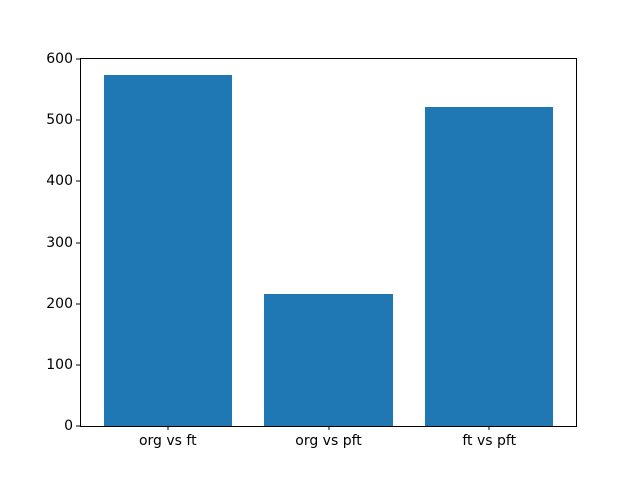 The height and width of the screenshot is (480, 640). I want to click on y-tick-label: 300, so click(59, 242).